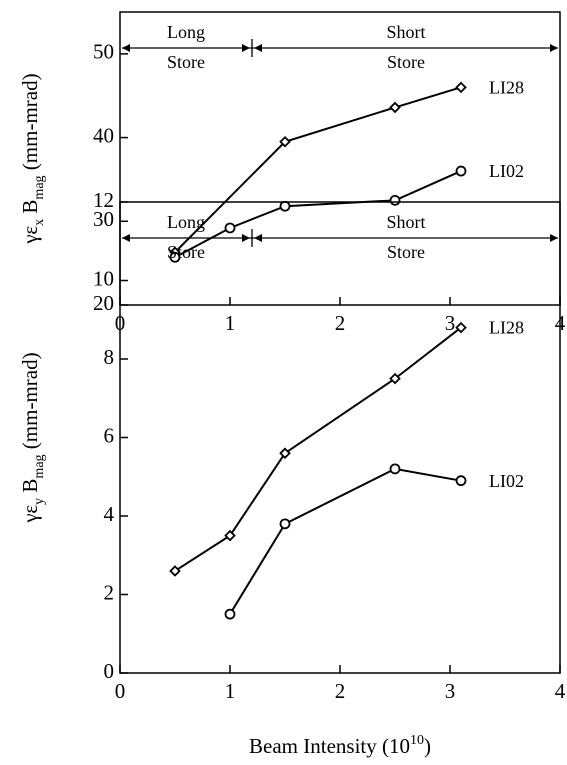 The image size is (567, 765). What do you see at coordinates (103, 278) in the screenshot?
I see `y-tick-label: 10` at bounding box center [103, 278].